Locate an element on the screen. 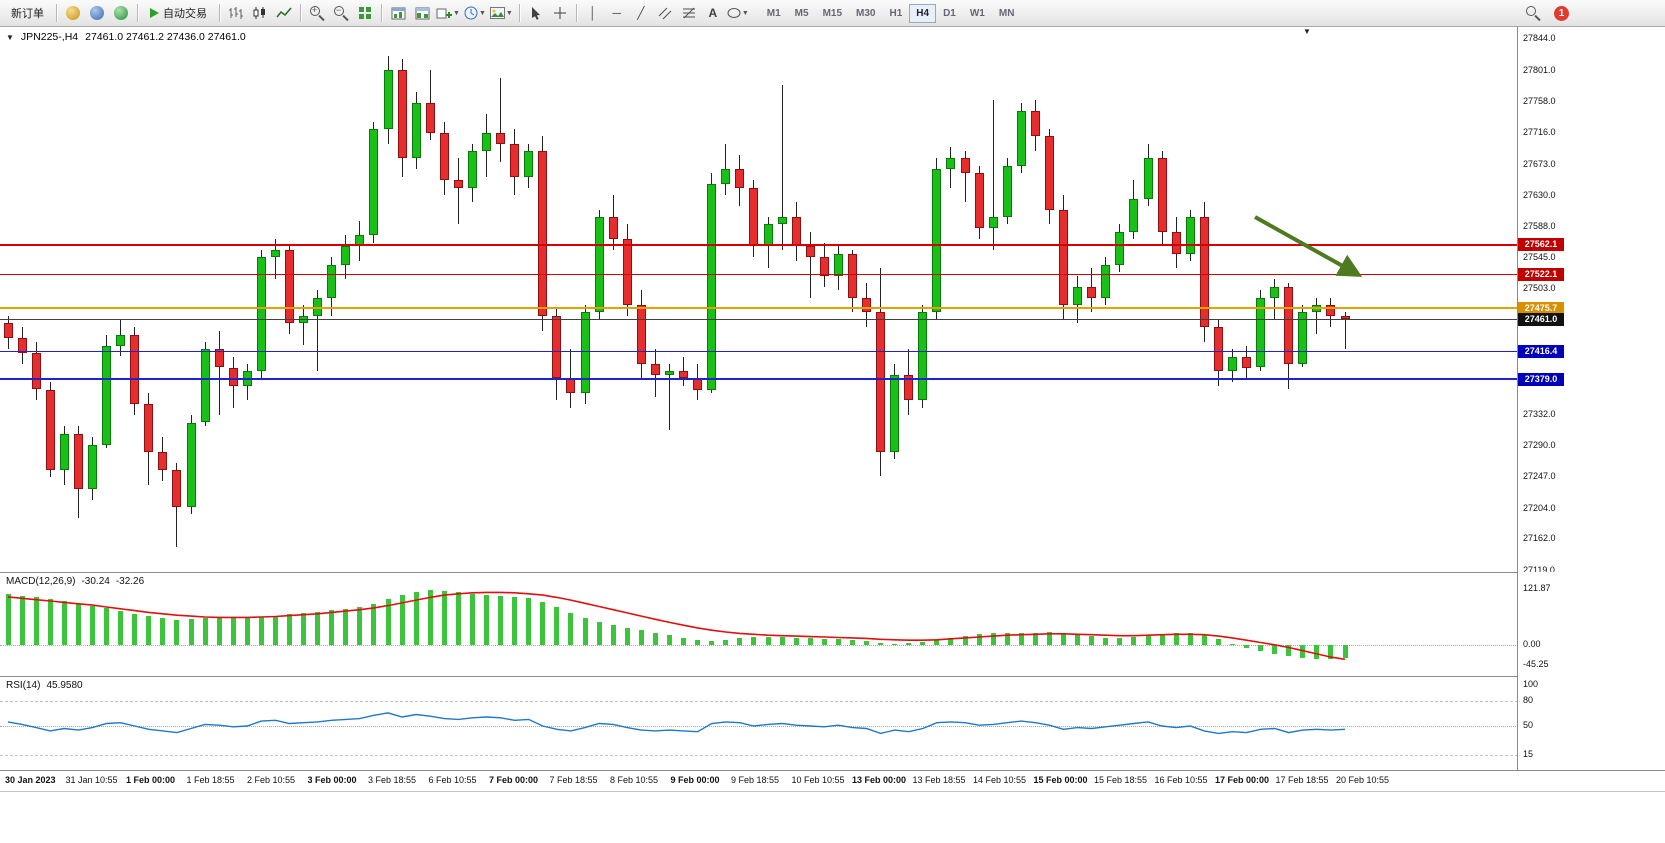 This screenshot has height=843, width=1665. rsi-label: RSI(14) 45.9580 is located at coordinates (44, 685).